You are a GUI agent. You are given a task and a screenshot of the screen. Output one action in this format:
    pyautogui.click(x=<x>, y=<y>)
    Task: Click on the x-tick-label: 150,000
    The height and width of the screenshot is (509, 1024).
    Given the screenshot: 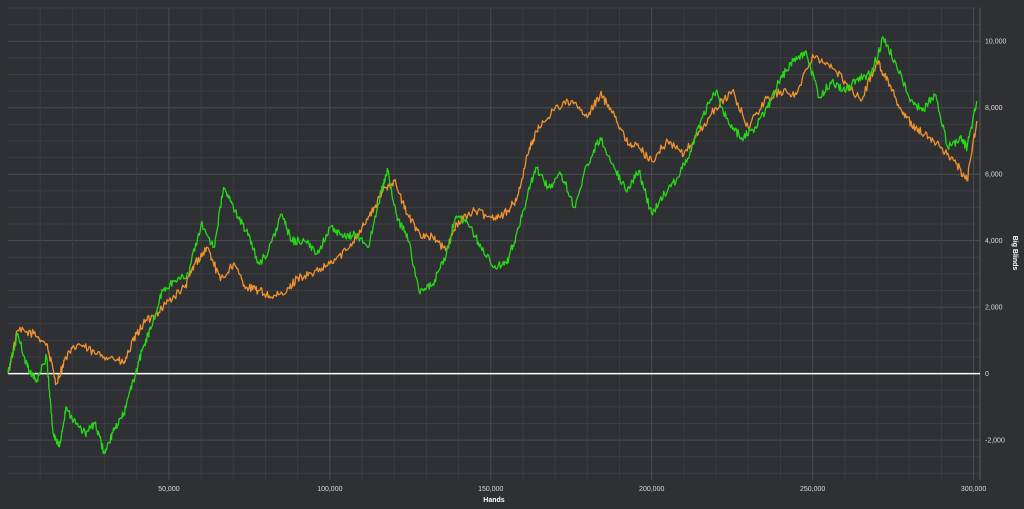 What is the action you would take?
    pyautogui.click(x=490, y=489)
    